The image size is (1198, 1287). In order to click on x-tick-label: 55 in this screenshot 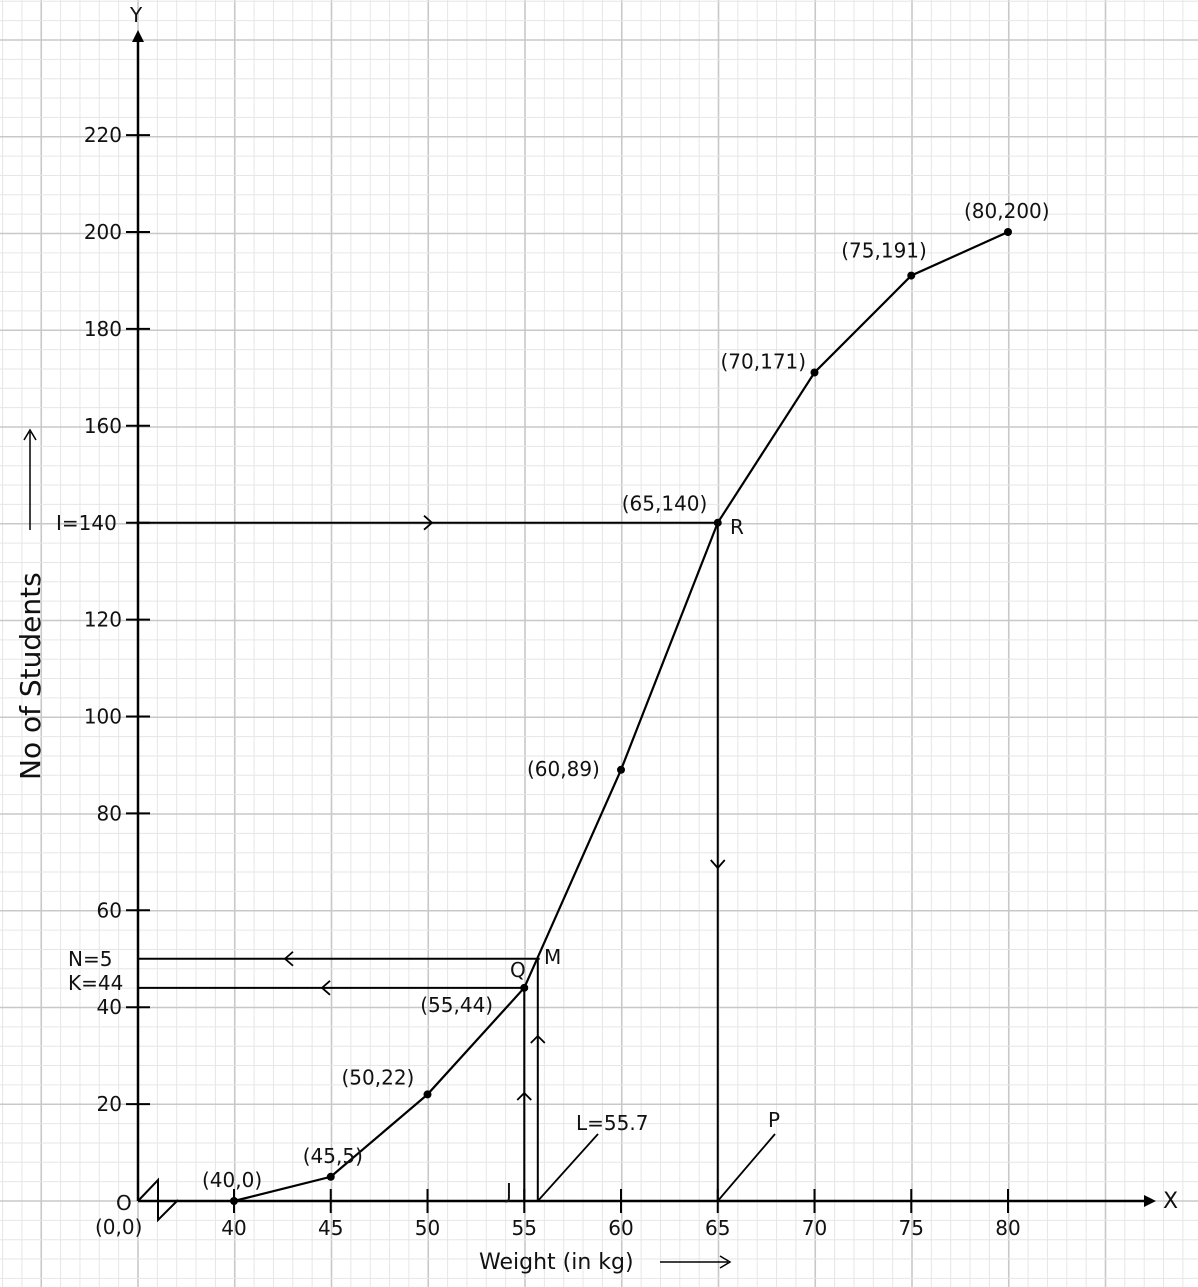, I will do `click(524, 1228)`.